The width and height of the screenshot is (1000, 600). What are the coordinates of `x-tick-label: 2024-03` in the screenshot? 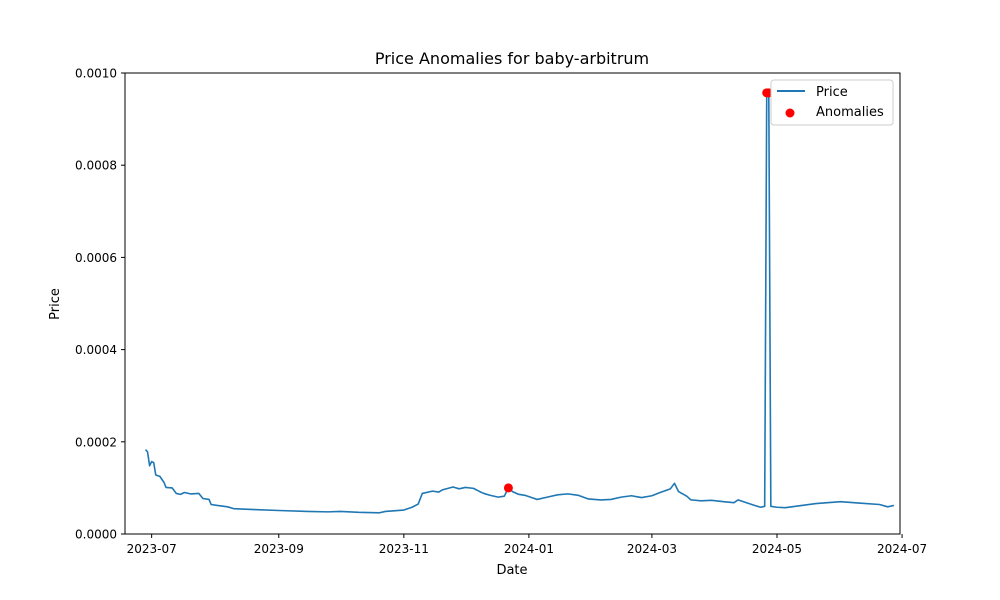 It's located at (652, 549).